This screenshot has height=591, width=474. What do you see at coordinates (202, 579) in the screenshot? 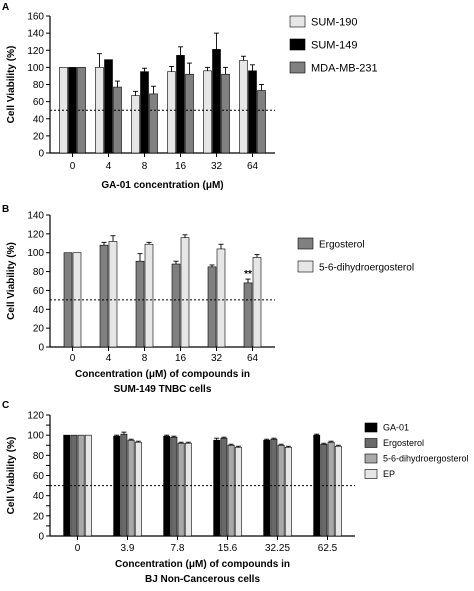
I see `x-axis-label-line2: BJ Non-Cancerous cells` at bounding box center [202, 579].